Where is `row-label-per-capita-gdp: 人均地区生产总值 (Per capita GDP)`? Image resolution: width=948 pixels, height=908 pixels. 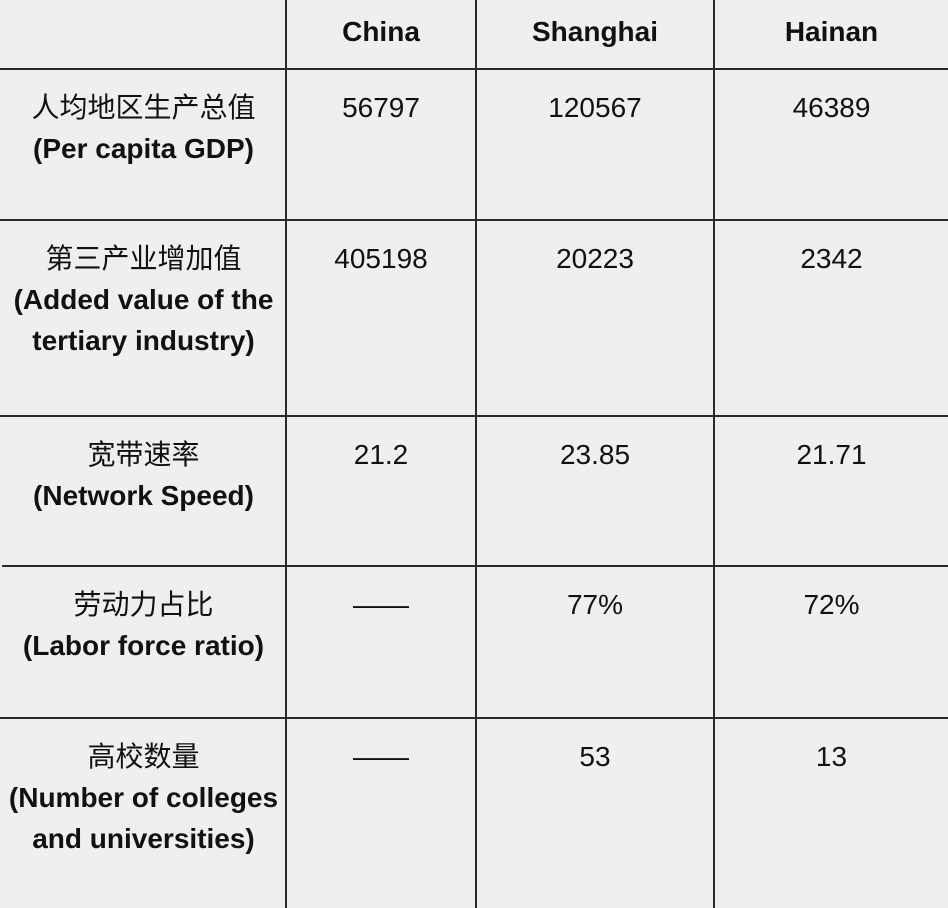 row-label-per-capita-gdp: 人均地区生产总值 (Per capita GDP) is located at coordinates (144, 144).